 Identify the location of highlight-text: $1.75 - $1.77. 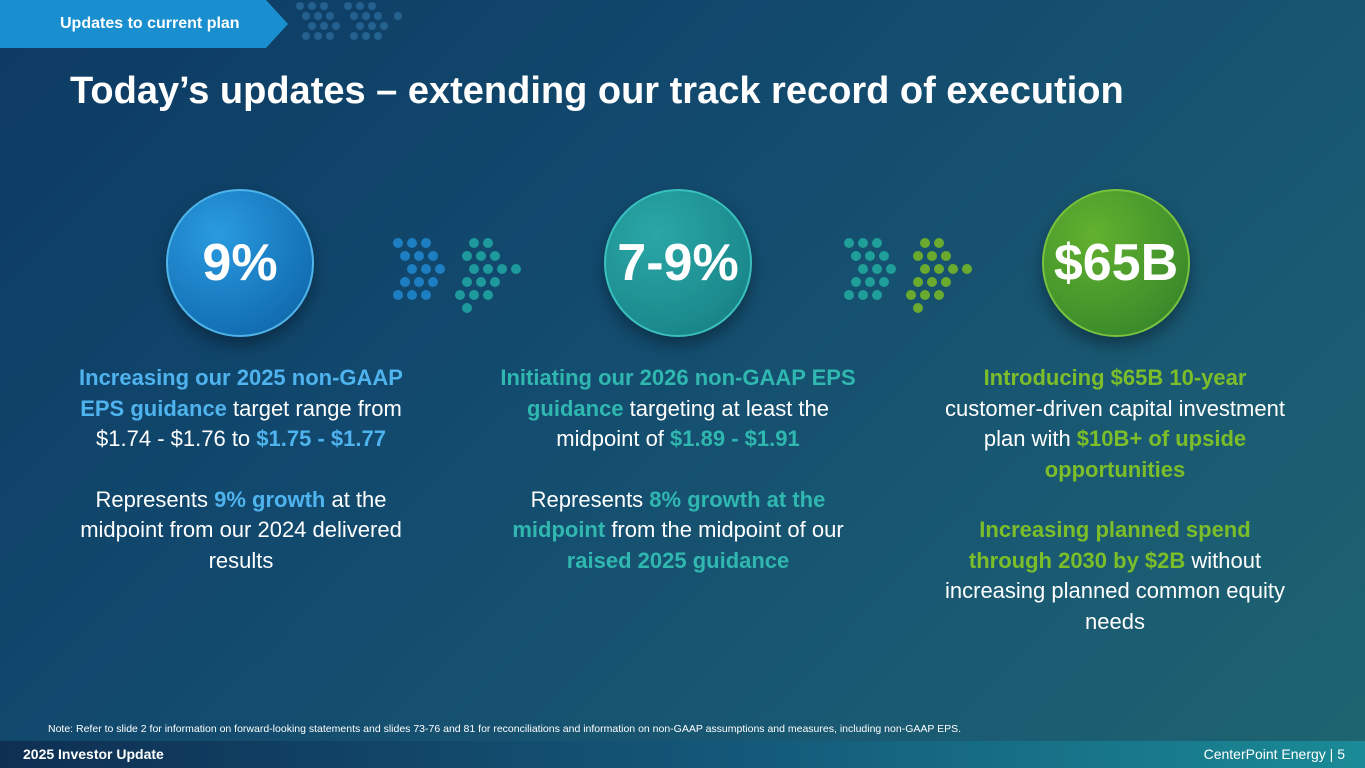
(321, 438).